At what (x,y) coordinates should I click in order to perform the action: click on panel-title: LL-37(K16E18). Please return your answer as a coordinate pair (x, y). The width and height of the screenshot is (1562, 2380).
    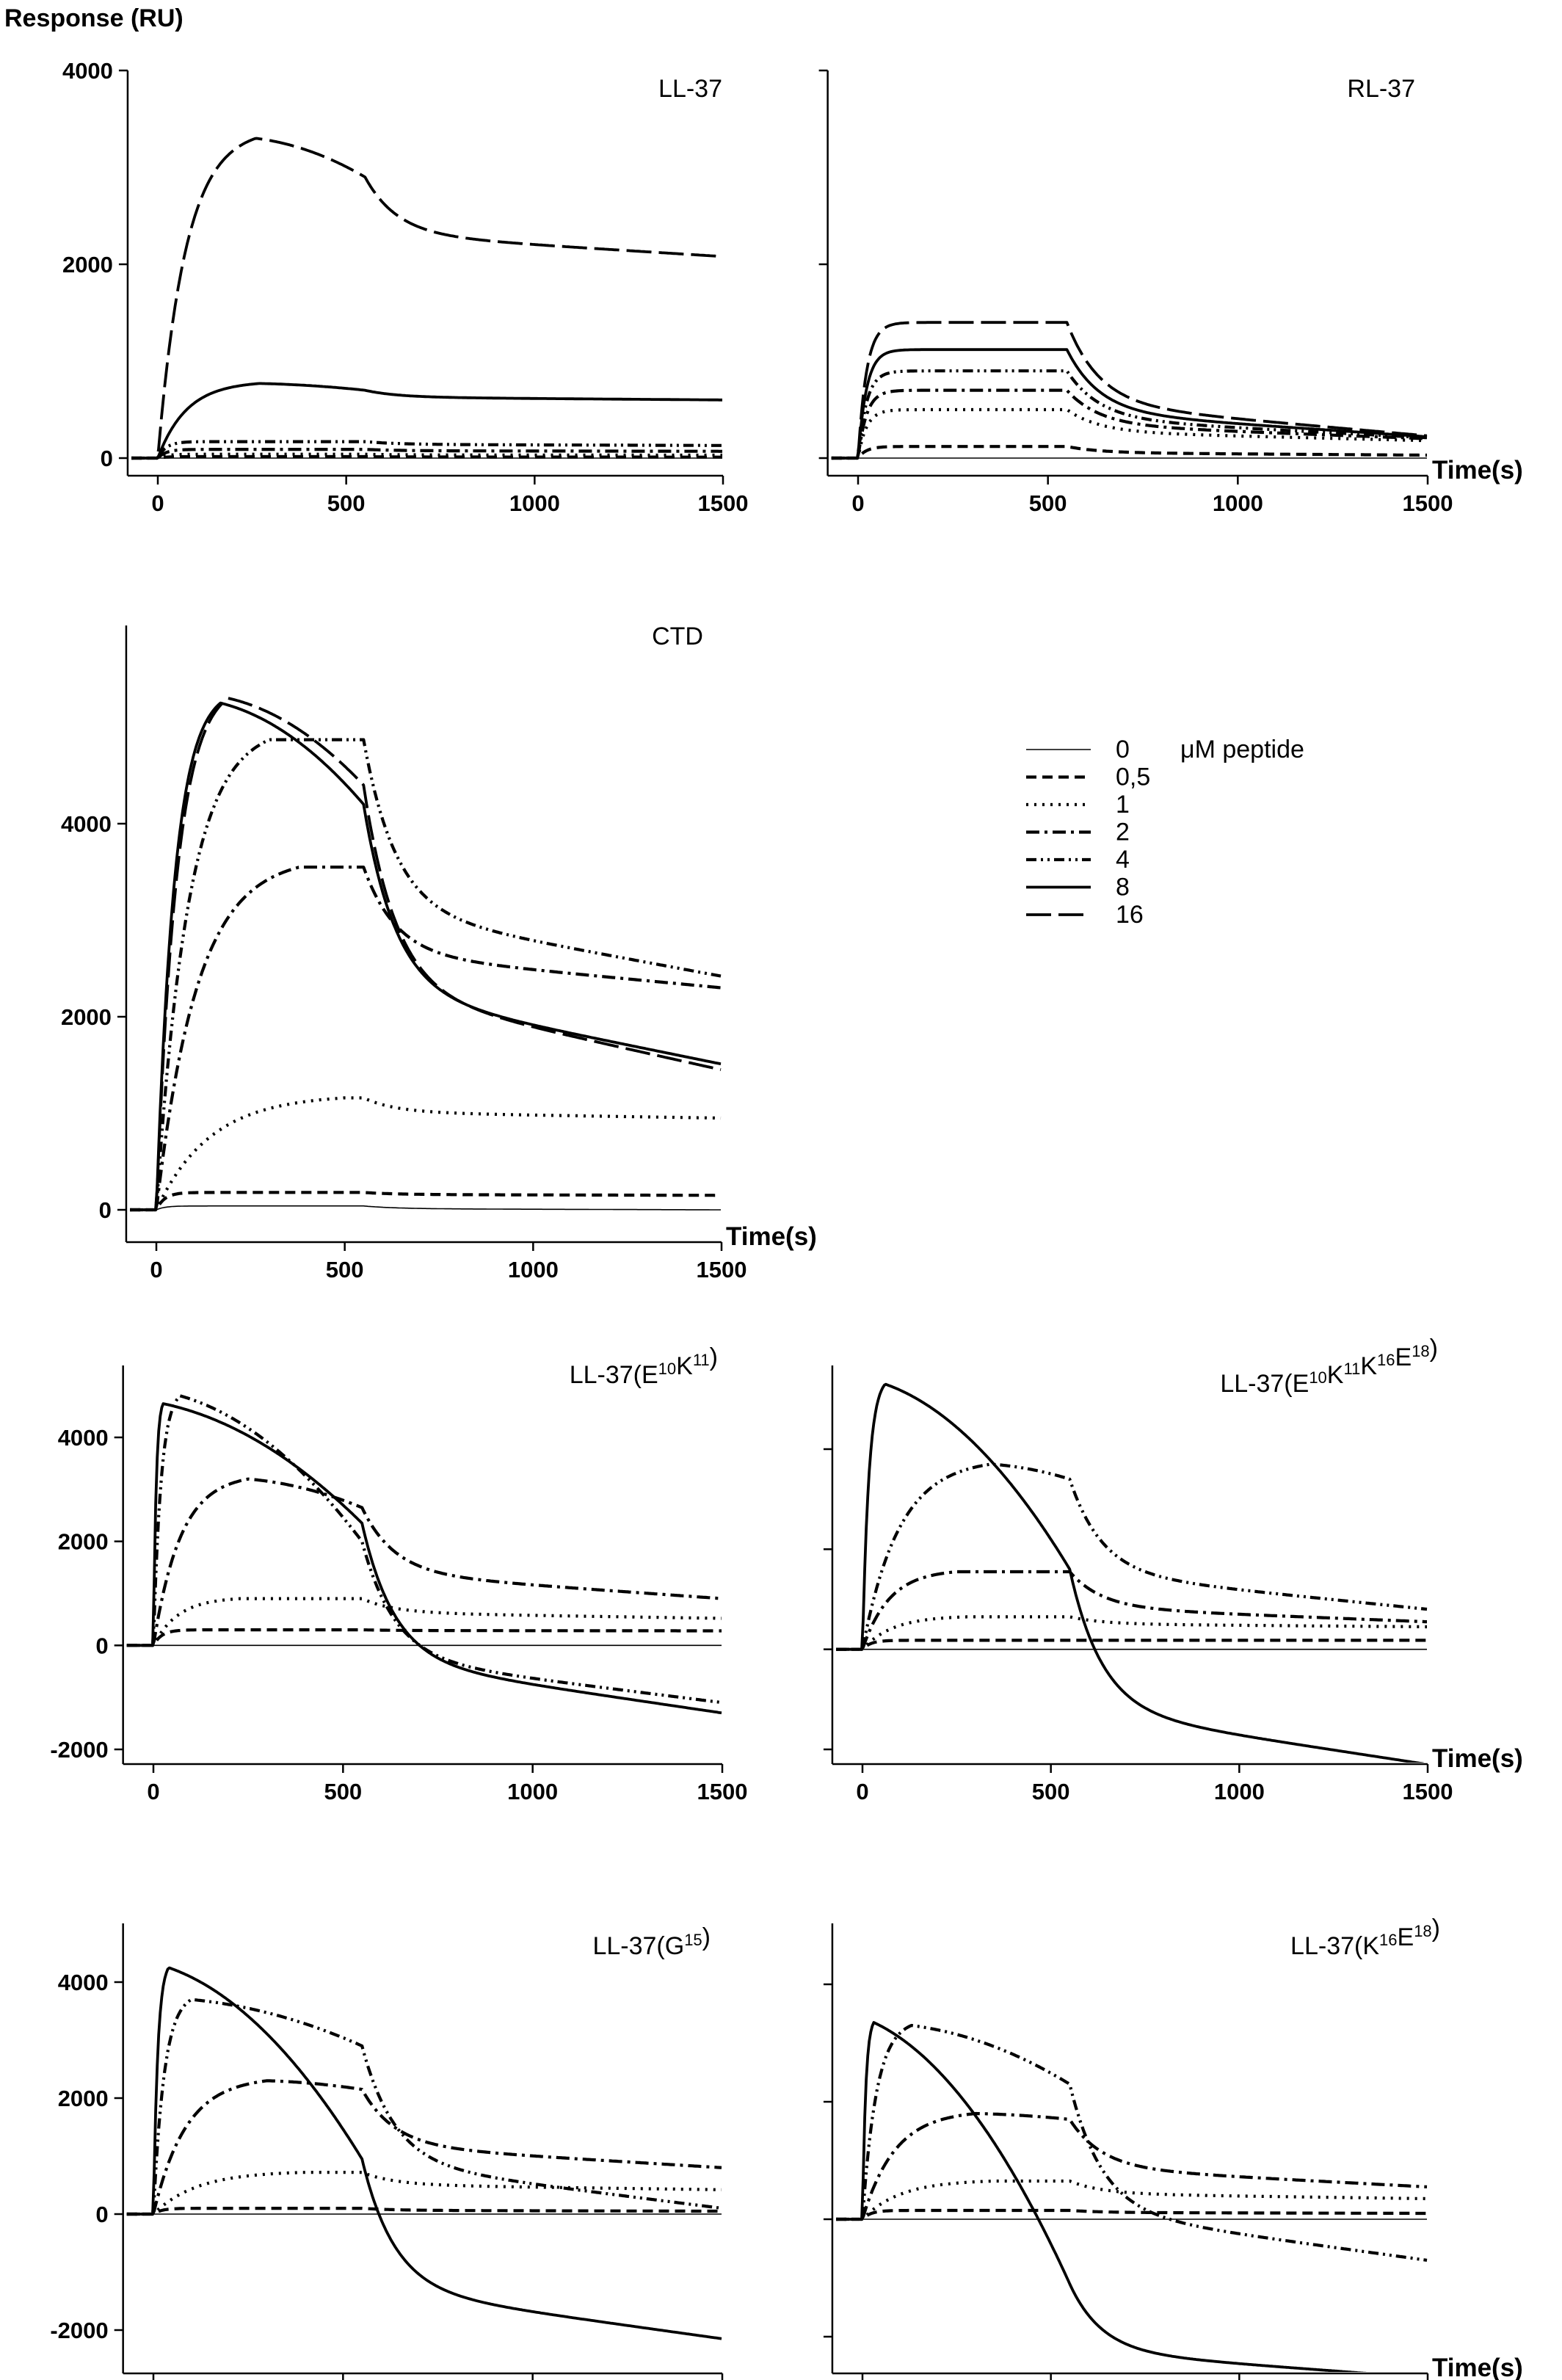
    Looking at the image, I should click on (1365, 1937).